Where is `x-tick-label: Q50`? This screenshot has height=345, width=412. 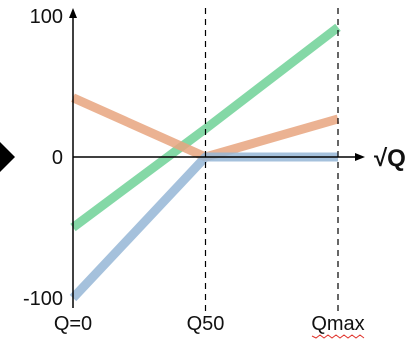 x-tick-label: Q50 is located at coordinates (206, 324).